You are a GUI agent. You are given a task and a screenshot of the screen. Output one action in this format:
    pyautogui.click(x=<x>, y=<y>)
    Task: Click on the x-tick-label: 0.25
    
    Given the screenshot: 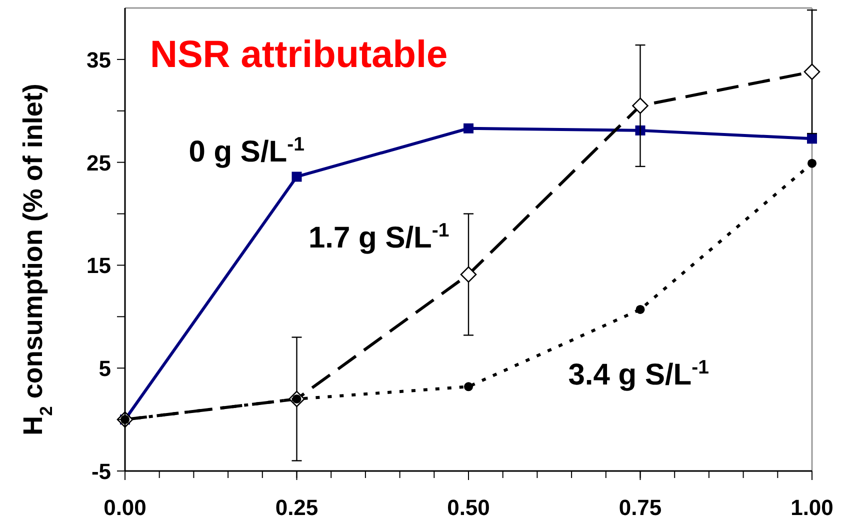 What is the action you would take?
    pyautogui.click(x=296, y=507)
    